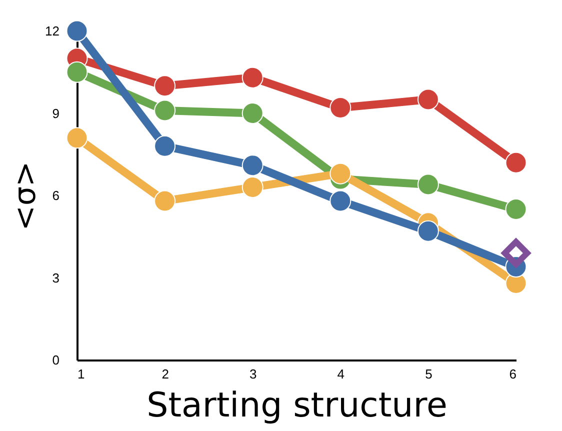 The height and width of the screenshot is (431, 562). What do you see at coordinates (56, 195) in the screenshot?
I see `y-tick-label: 6` at bounding box center [56, 195].